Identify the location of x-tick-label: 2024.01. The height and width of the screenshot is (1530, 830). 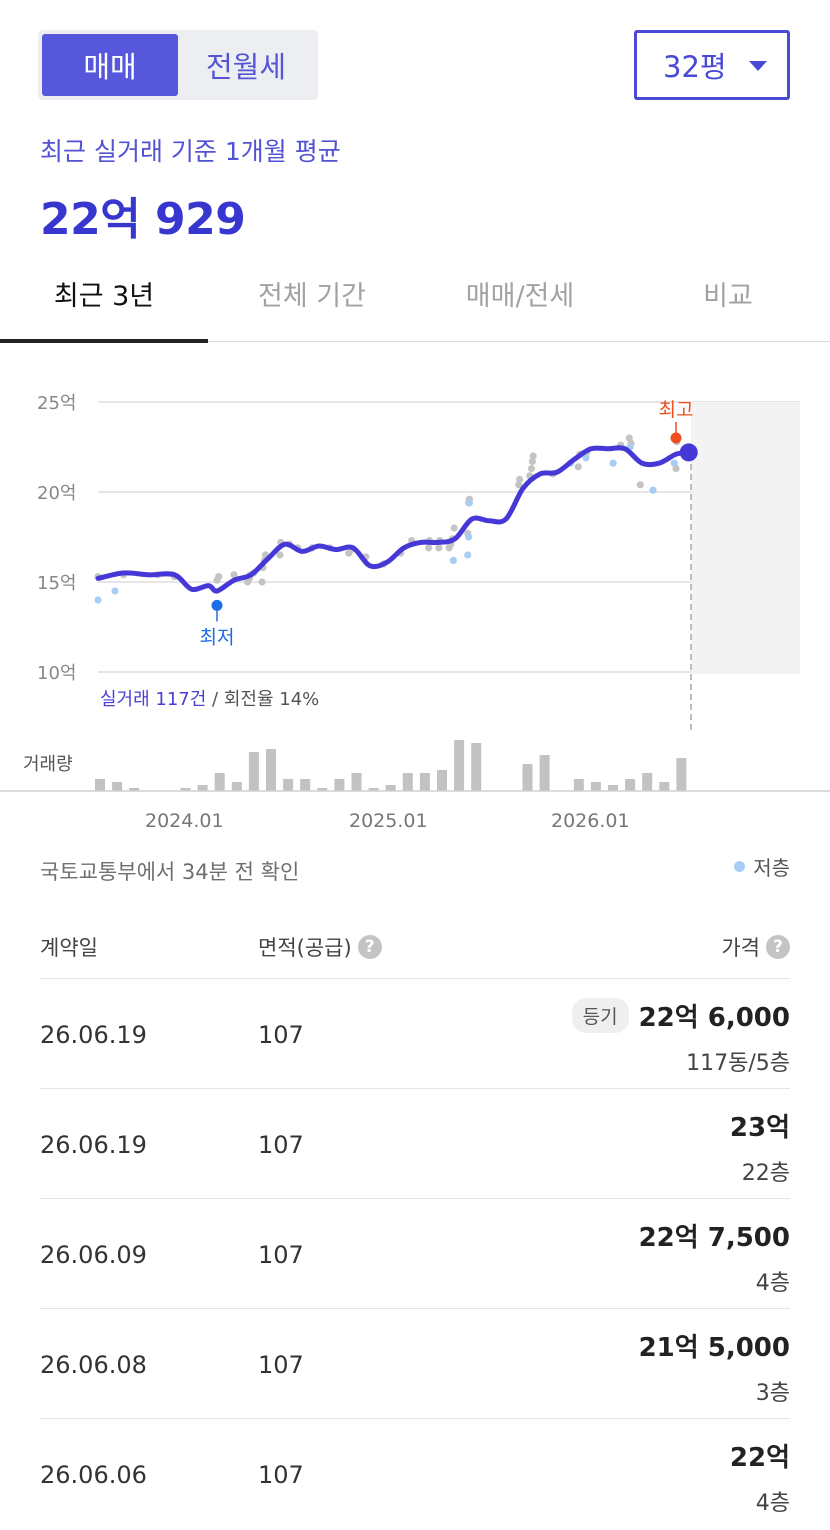
(184, 821).